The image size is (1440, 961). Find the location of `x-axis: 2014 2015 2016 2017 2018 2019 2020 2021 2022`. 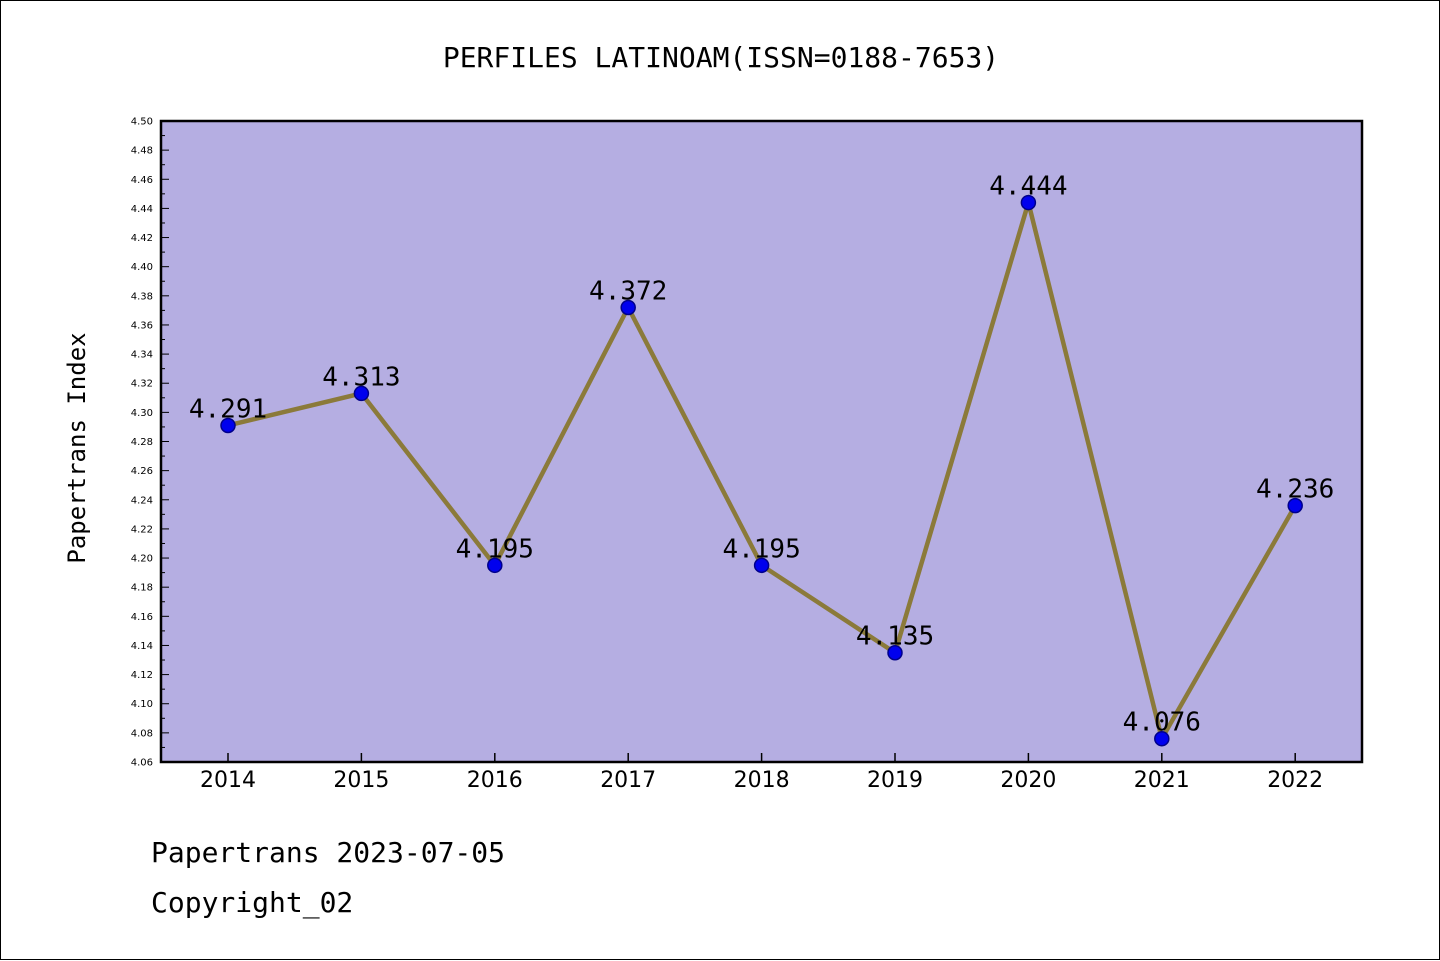

x-axis: 2014 2015 2016 2017 2018 2019 2020 2021 2022 is located at coordinates (761, 773).